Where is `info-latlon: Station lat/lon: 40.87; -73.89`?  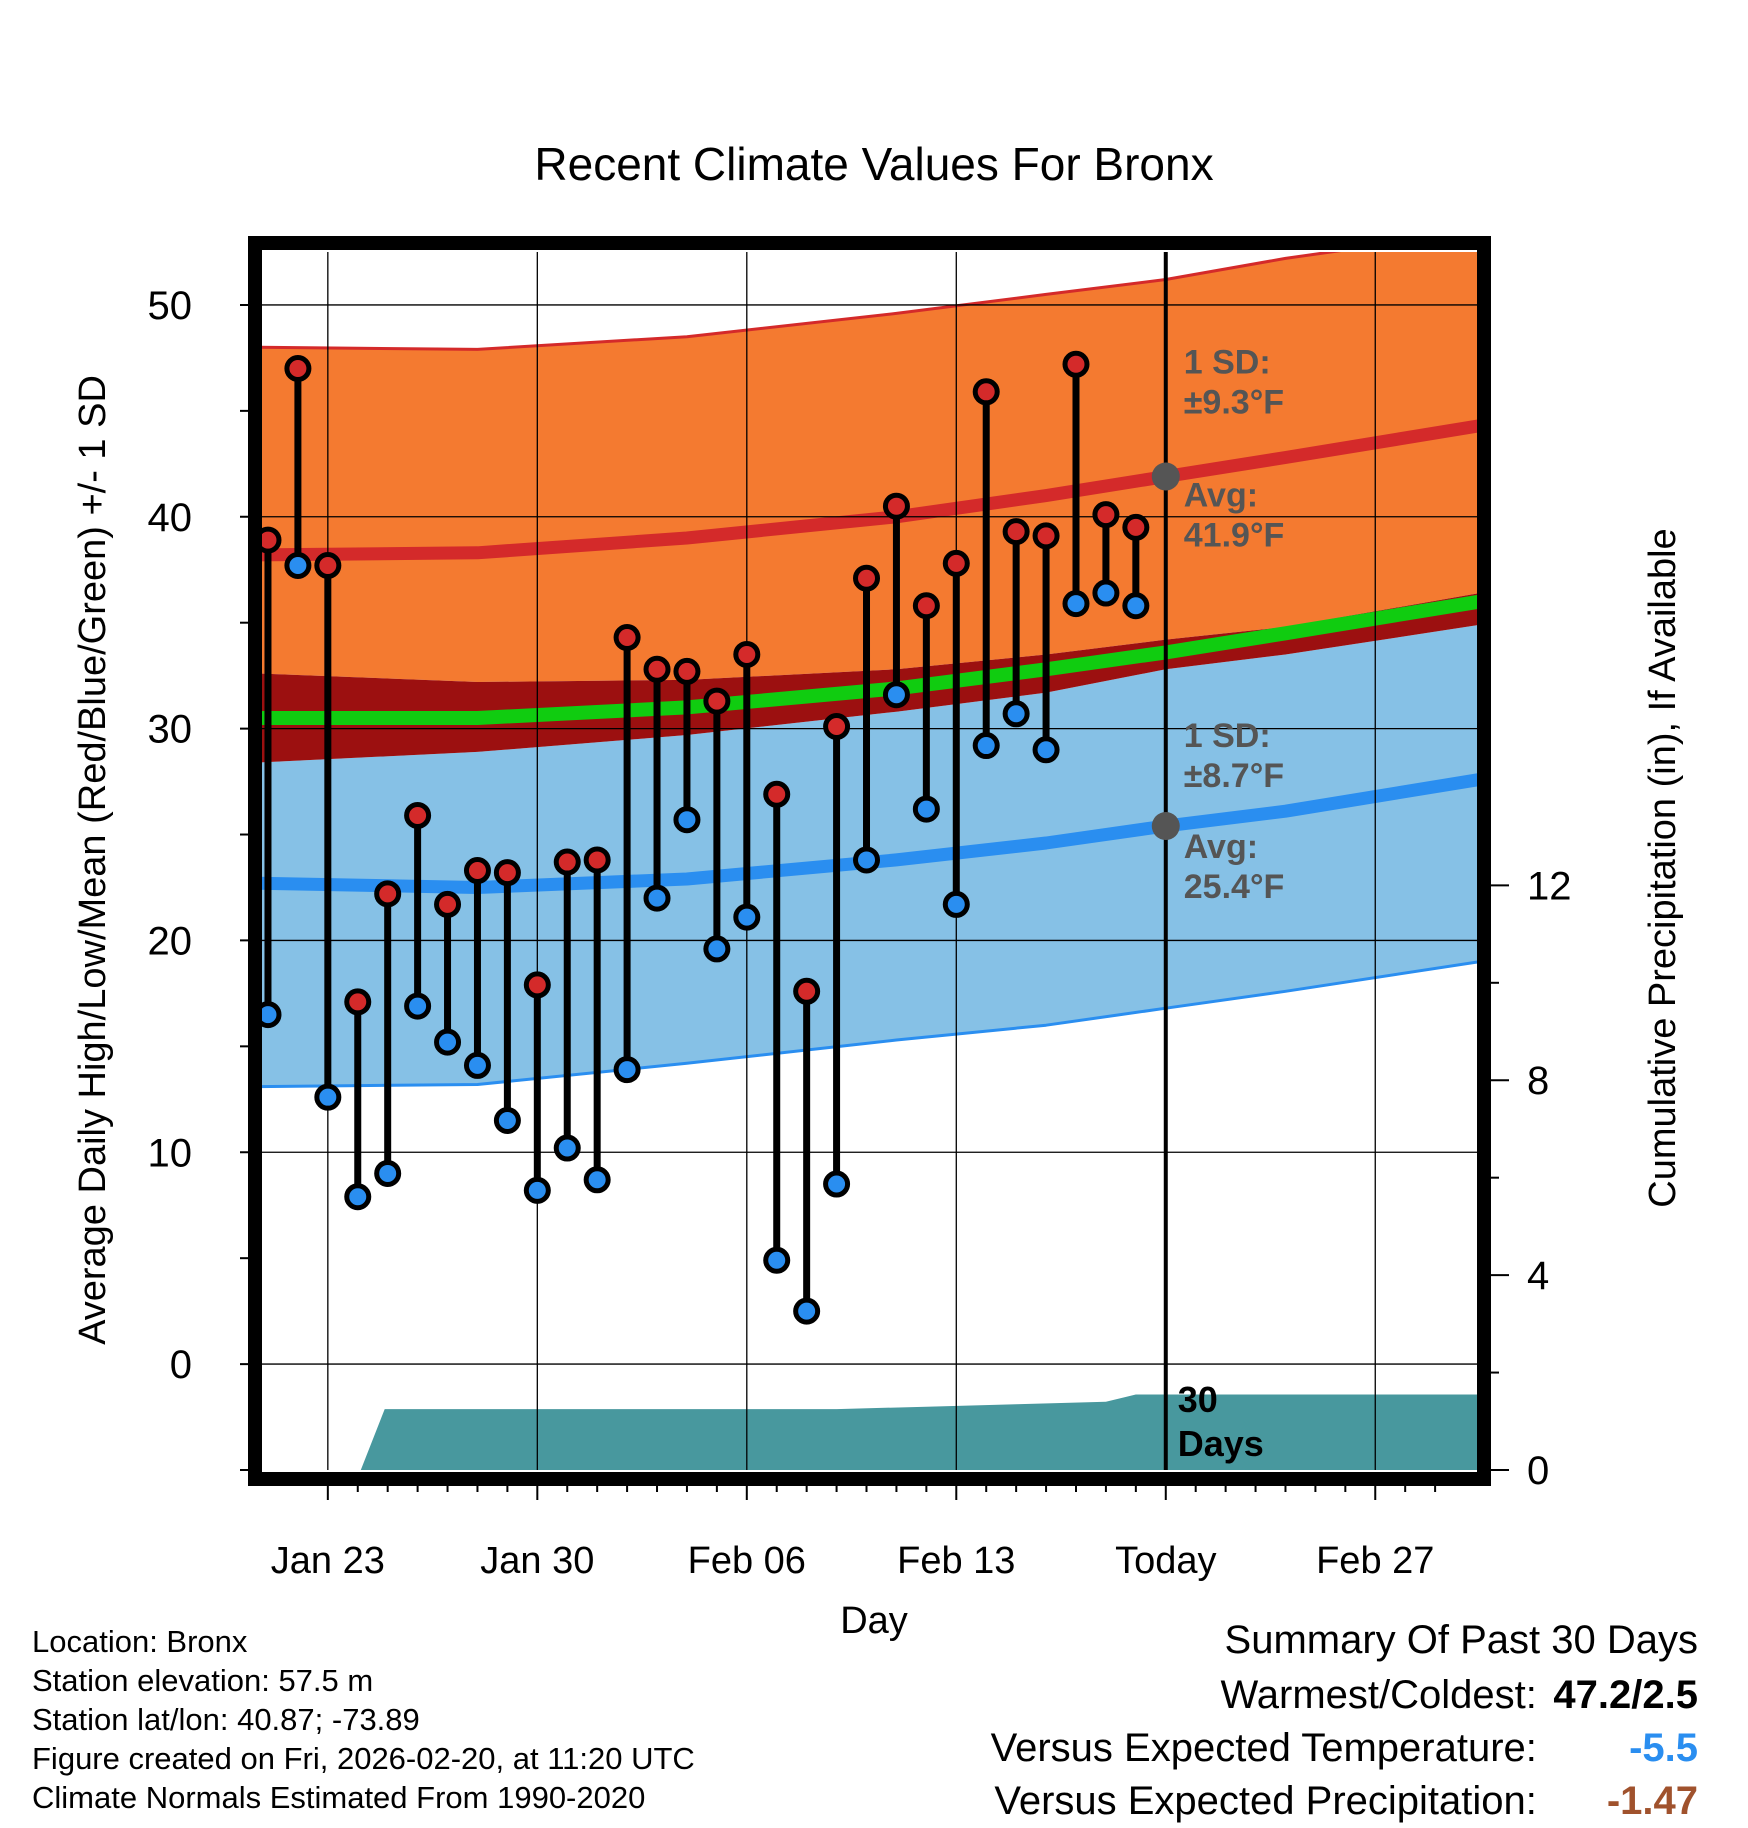 info-latlon: Station lat/lon: 40.87; -73.89 is located at coordinates (226, 1719).